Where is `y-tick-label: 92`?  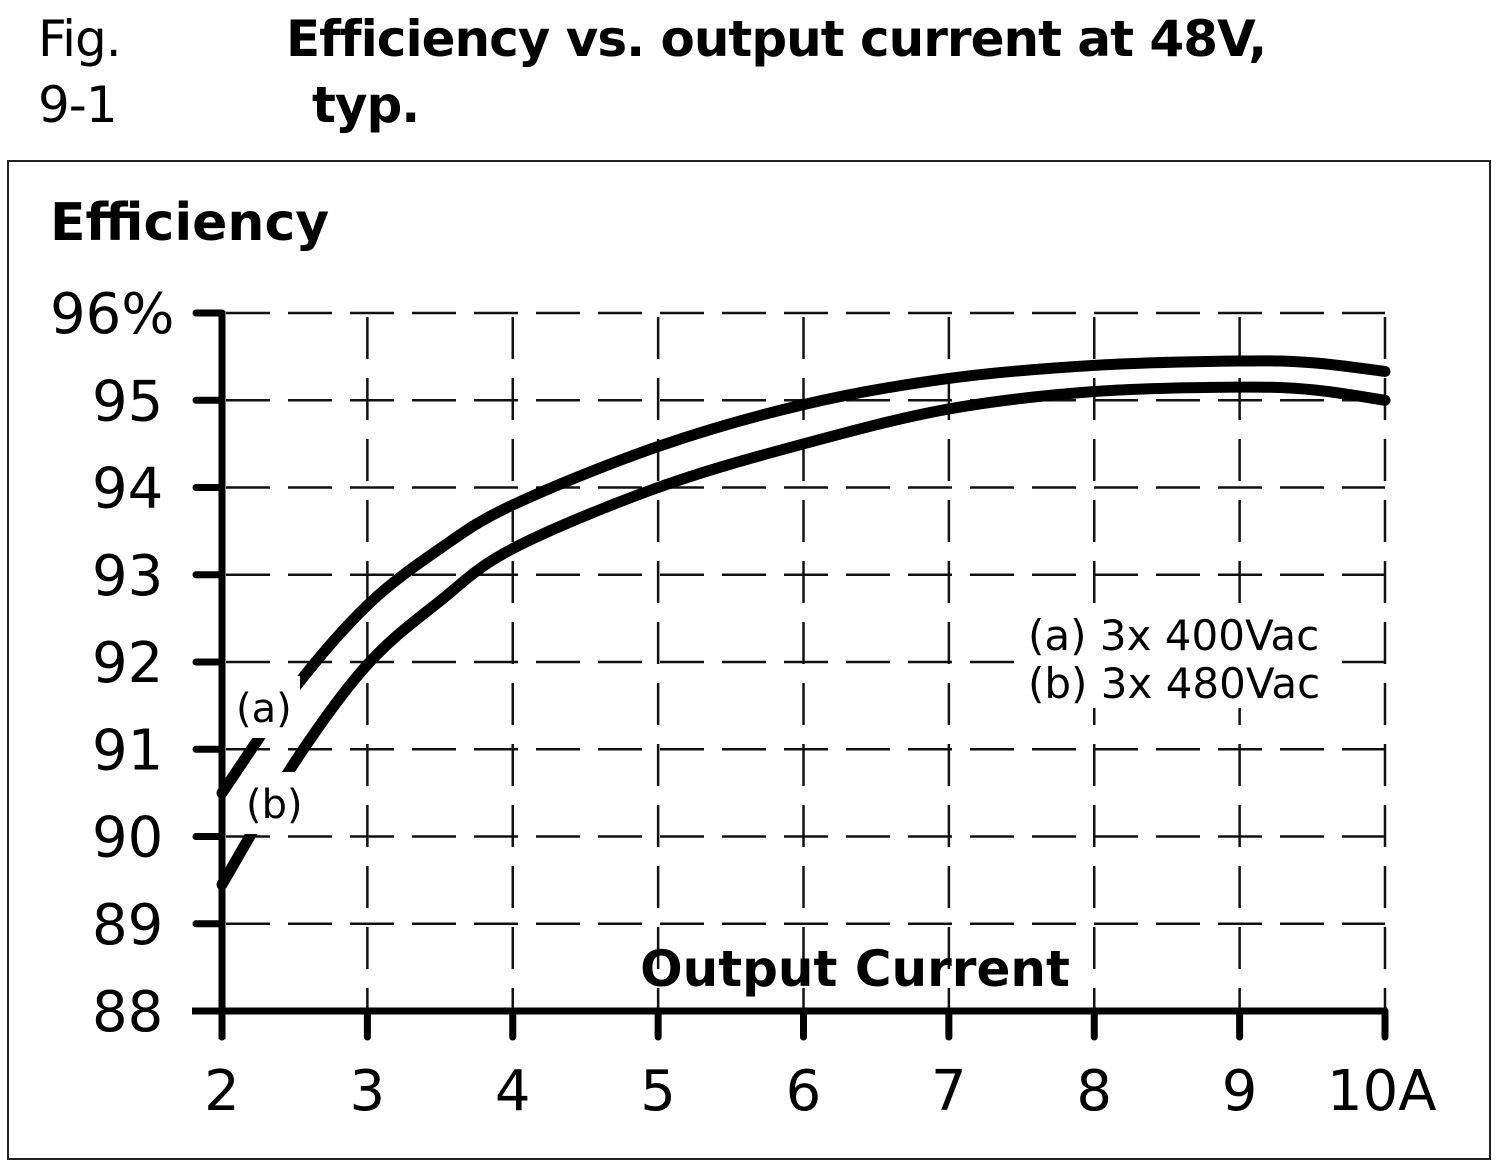
y-tick-label: 92 is located at coordinates (127, 663).